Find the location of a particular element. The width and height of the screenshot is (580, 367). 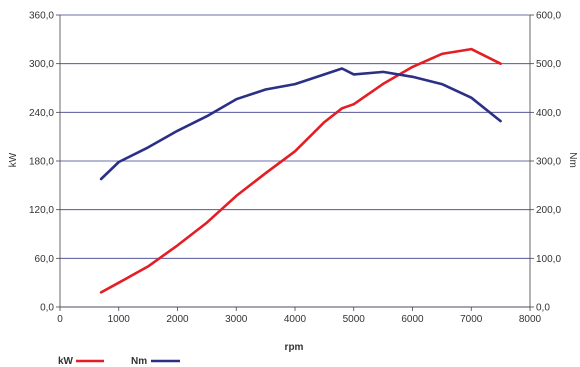

y-left-tick-label: 60,0 is located at coordinates (45, 259).